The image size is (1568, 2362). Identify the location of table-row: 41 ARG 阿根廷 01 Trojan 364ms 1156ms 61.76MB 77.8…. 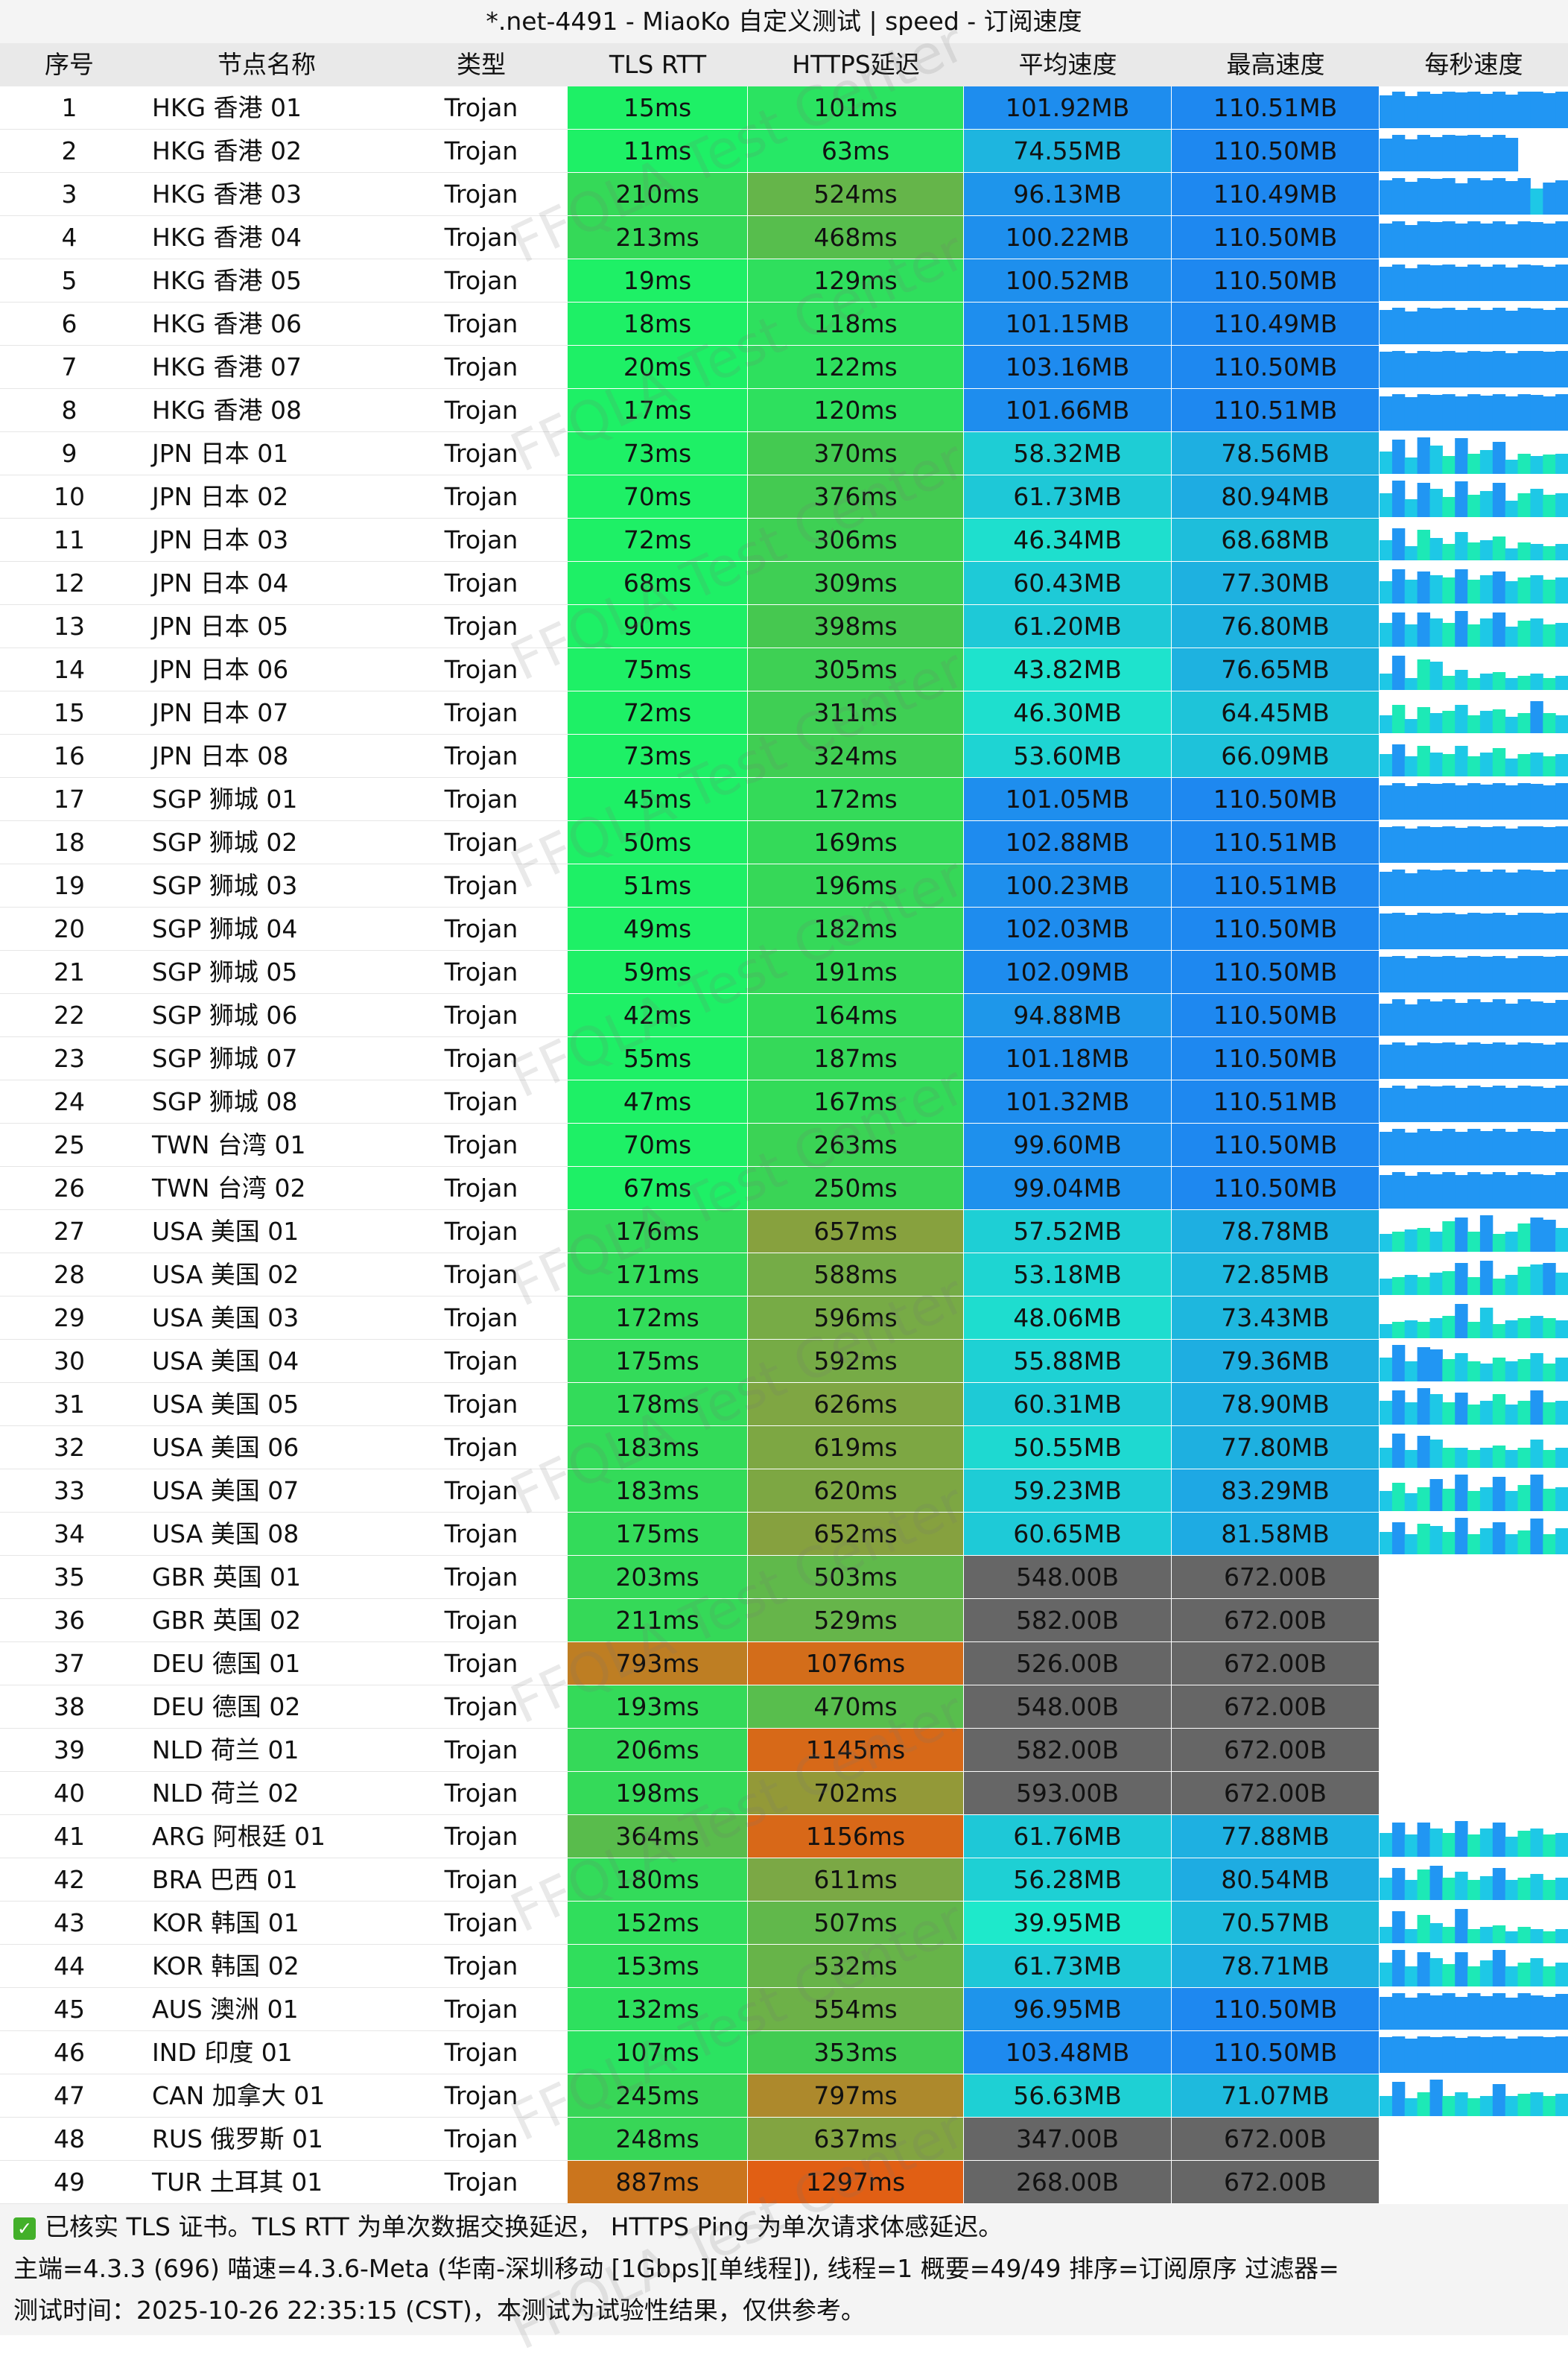
(784, 1836).